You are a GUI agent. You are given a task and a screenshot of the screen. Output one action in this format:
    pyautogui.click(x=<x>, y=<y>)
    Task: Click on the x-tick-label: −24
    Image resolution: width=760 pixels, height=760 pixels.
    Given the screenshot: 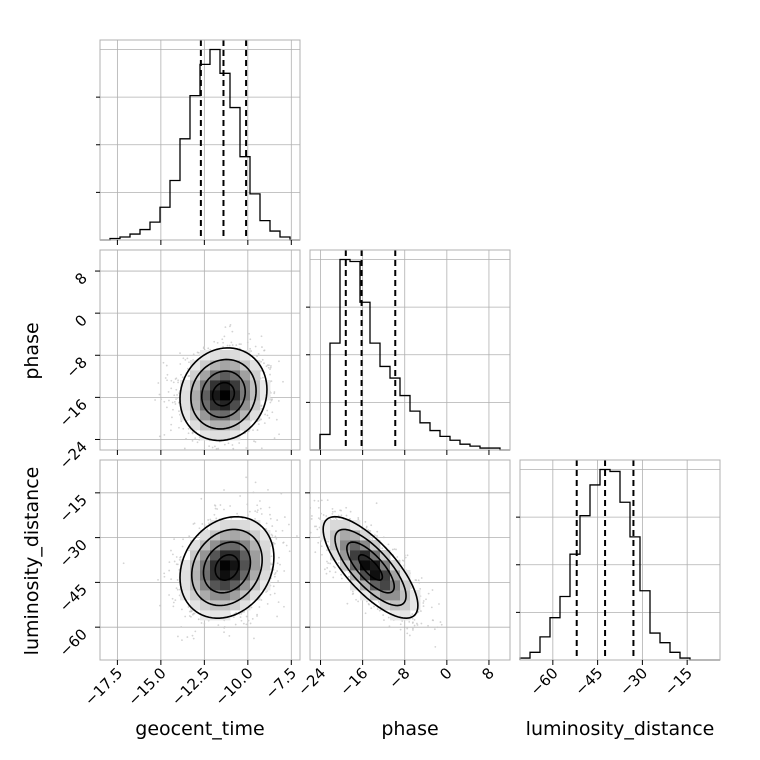 What is the action you would take?
    pyautogui.click(x=311, y=681)
    